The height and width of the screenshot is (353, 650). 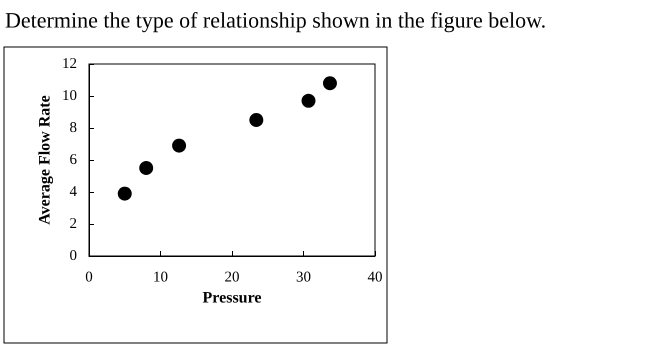 I want to click on x-axis-title: Pressure, so click(x=232, y=298).